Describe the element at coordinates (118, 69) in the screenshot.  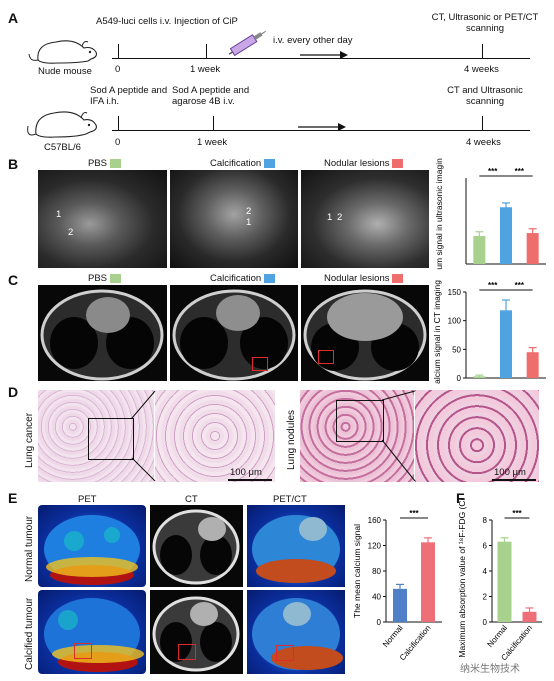
I see `row1-t0: 0` at that location.